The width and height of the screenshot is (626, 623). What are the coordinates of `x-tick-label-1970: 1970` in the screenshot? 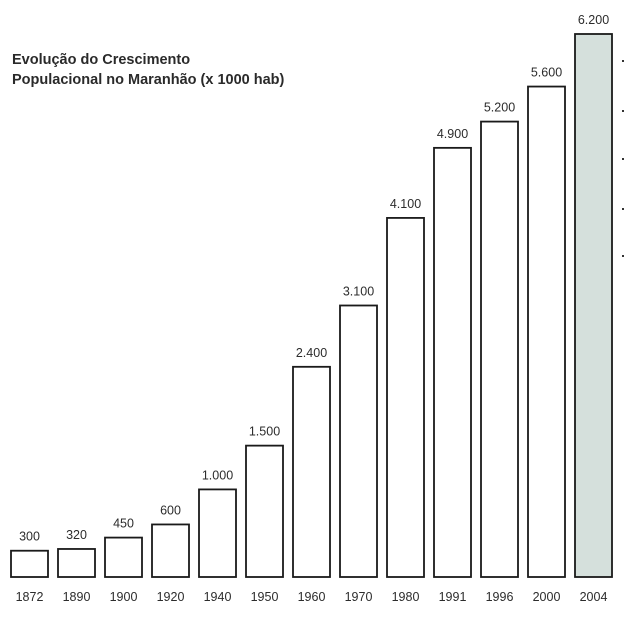 It's located at (359, 597).